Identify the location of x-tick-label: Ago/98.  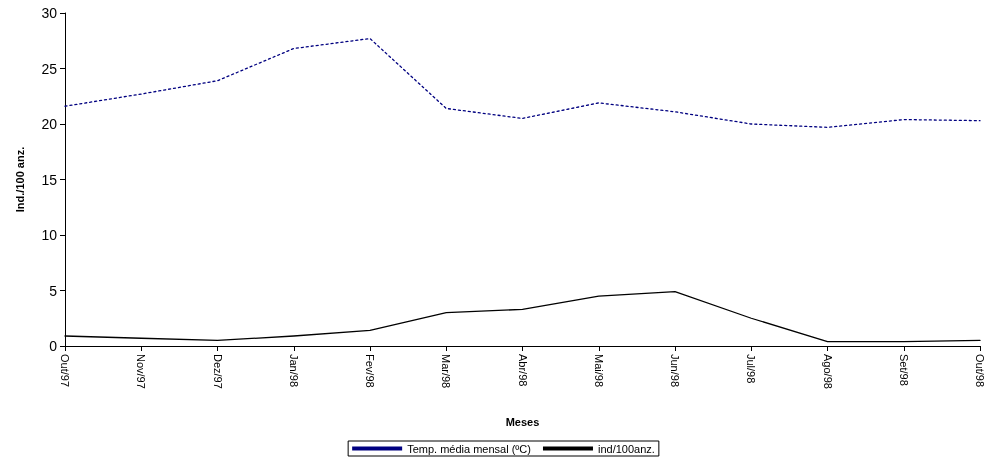
(827, 371).